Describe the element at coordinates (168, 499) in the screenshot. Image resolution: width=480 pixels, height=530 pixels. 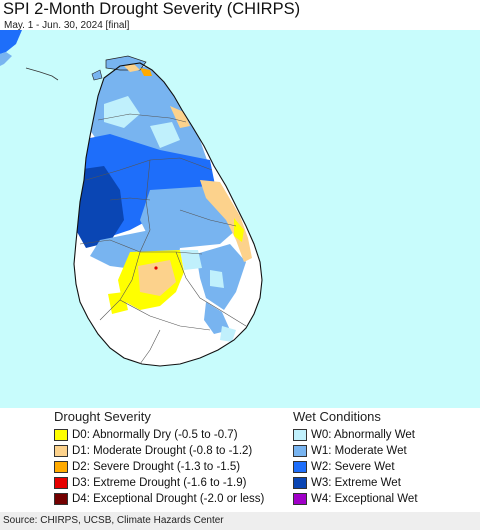
I see `legend-label-d4: D4: Exceptional Drought (-2.0 or less)` at that location.